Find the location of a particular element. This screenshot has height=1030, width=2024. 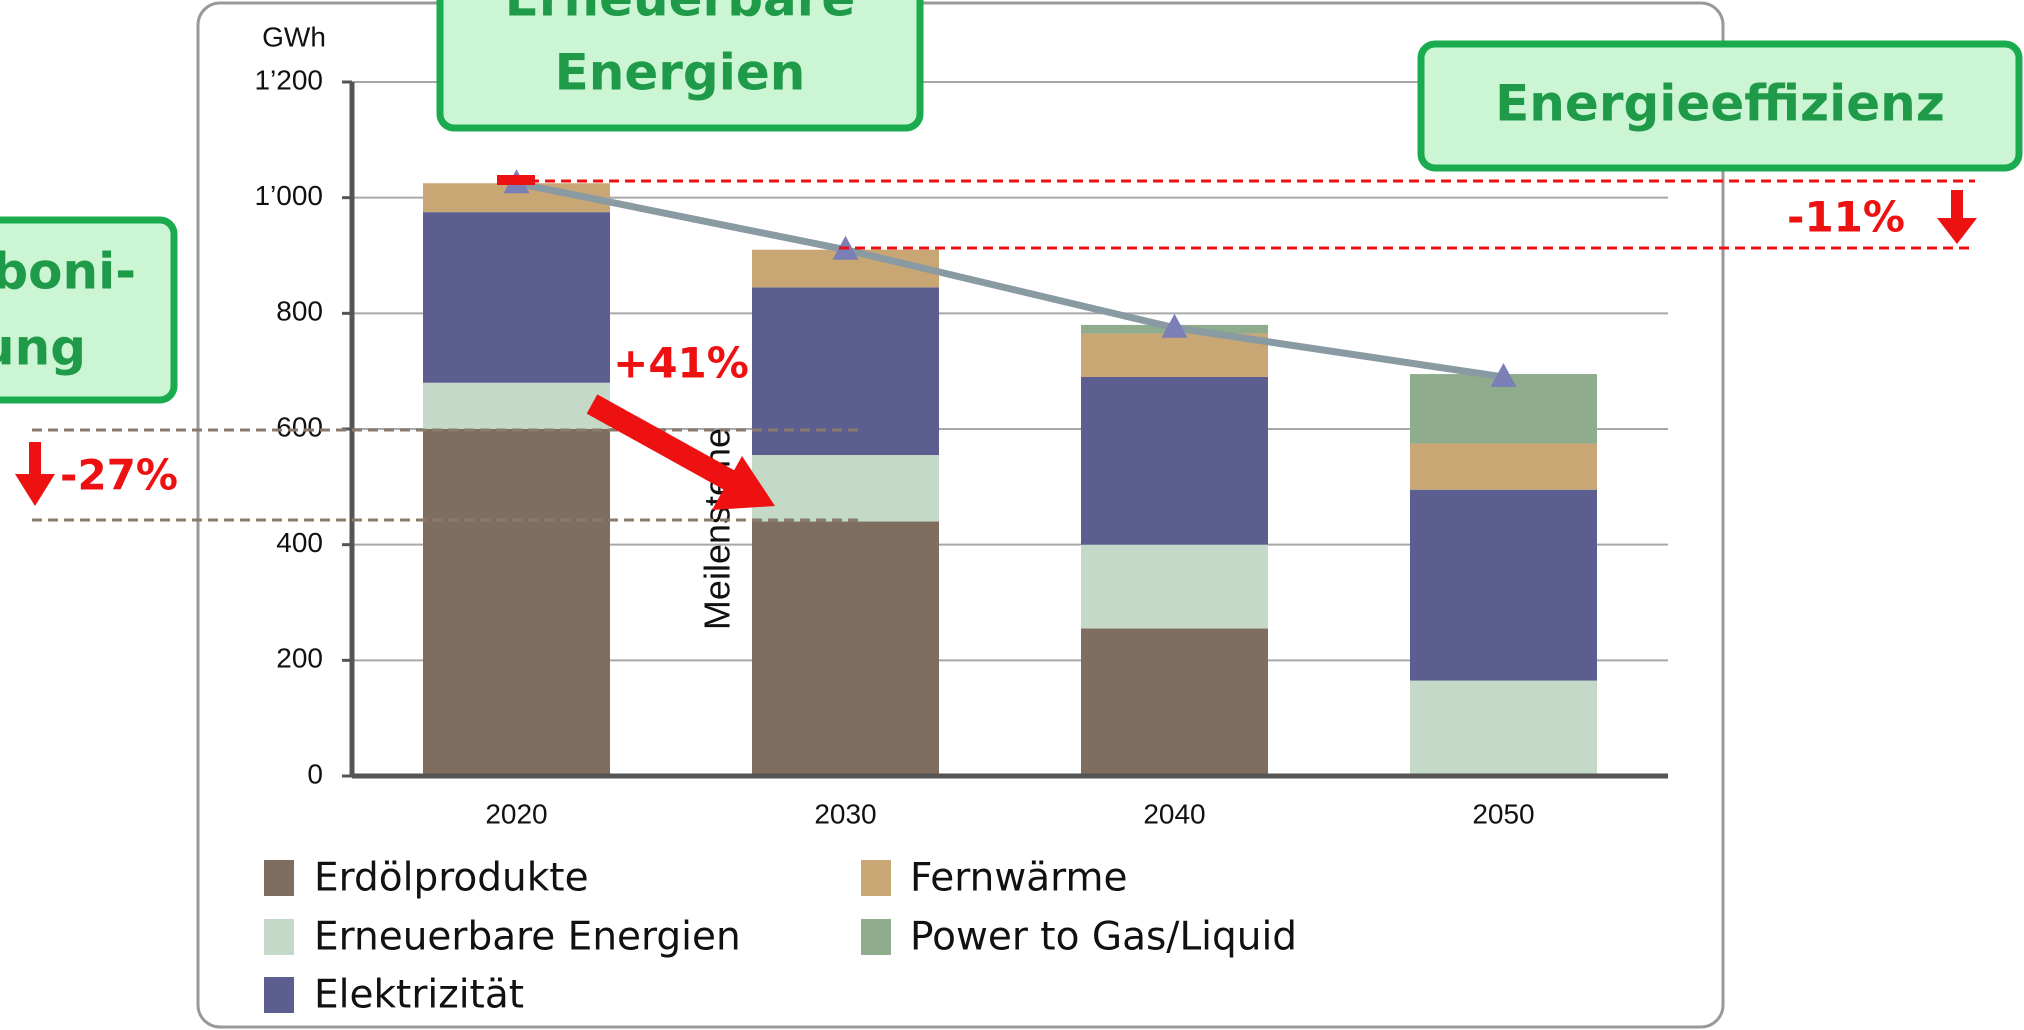

annotation-box-text: Dekarboni- is located at coordinates (68, 272).